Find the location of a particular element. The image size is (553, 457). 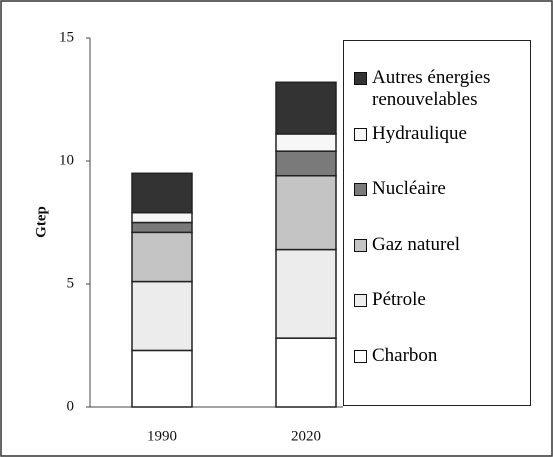

legend-item: Charbon is located at coordinates (441, 356).